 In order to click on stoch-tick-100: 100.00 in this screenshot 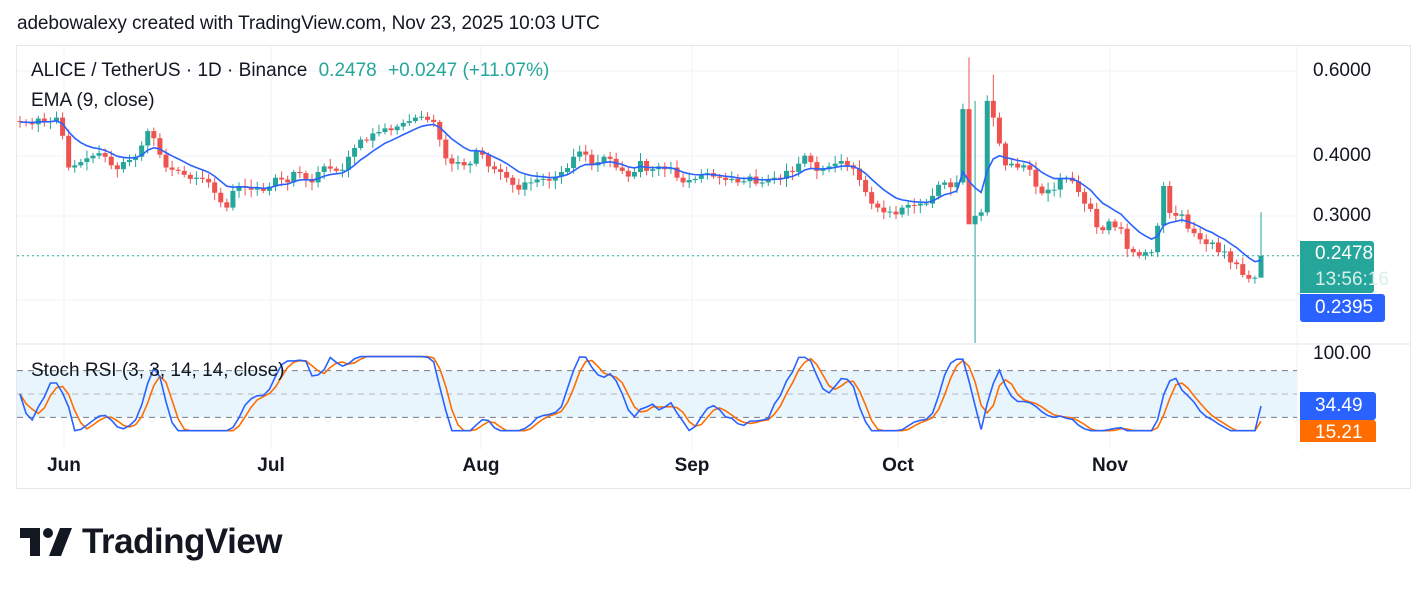, I will do `click(1342, 353)`.